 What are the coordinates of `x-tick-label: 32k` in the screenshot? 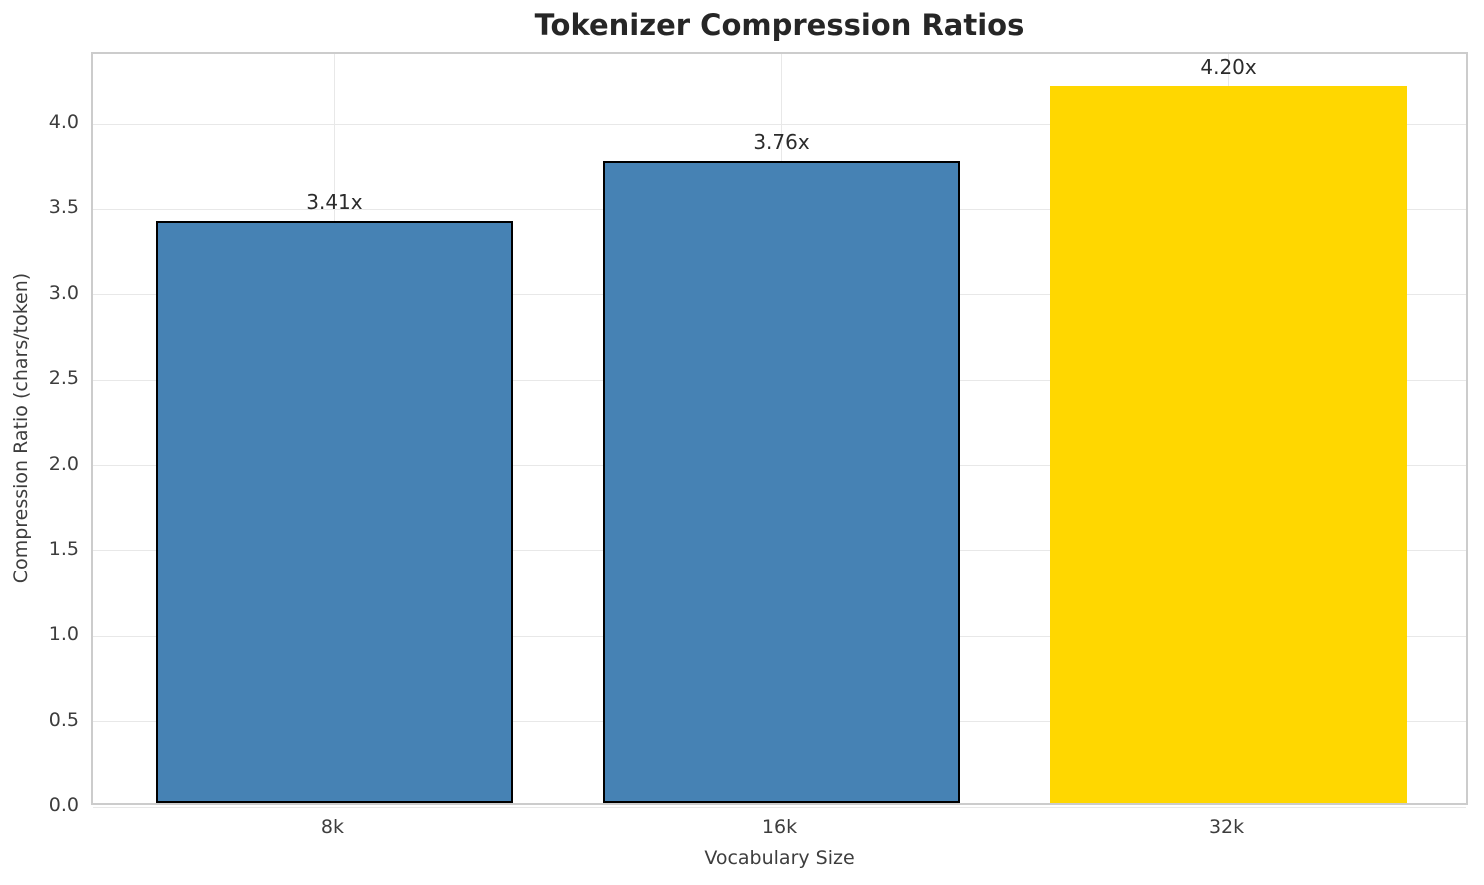 It's located at (1226, 827).